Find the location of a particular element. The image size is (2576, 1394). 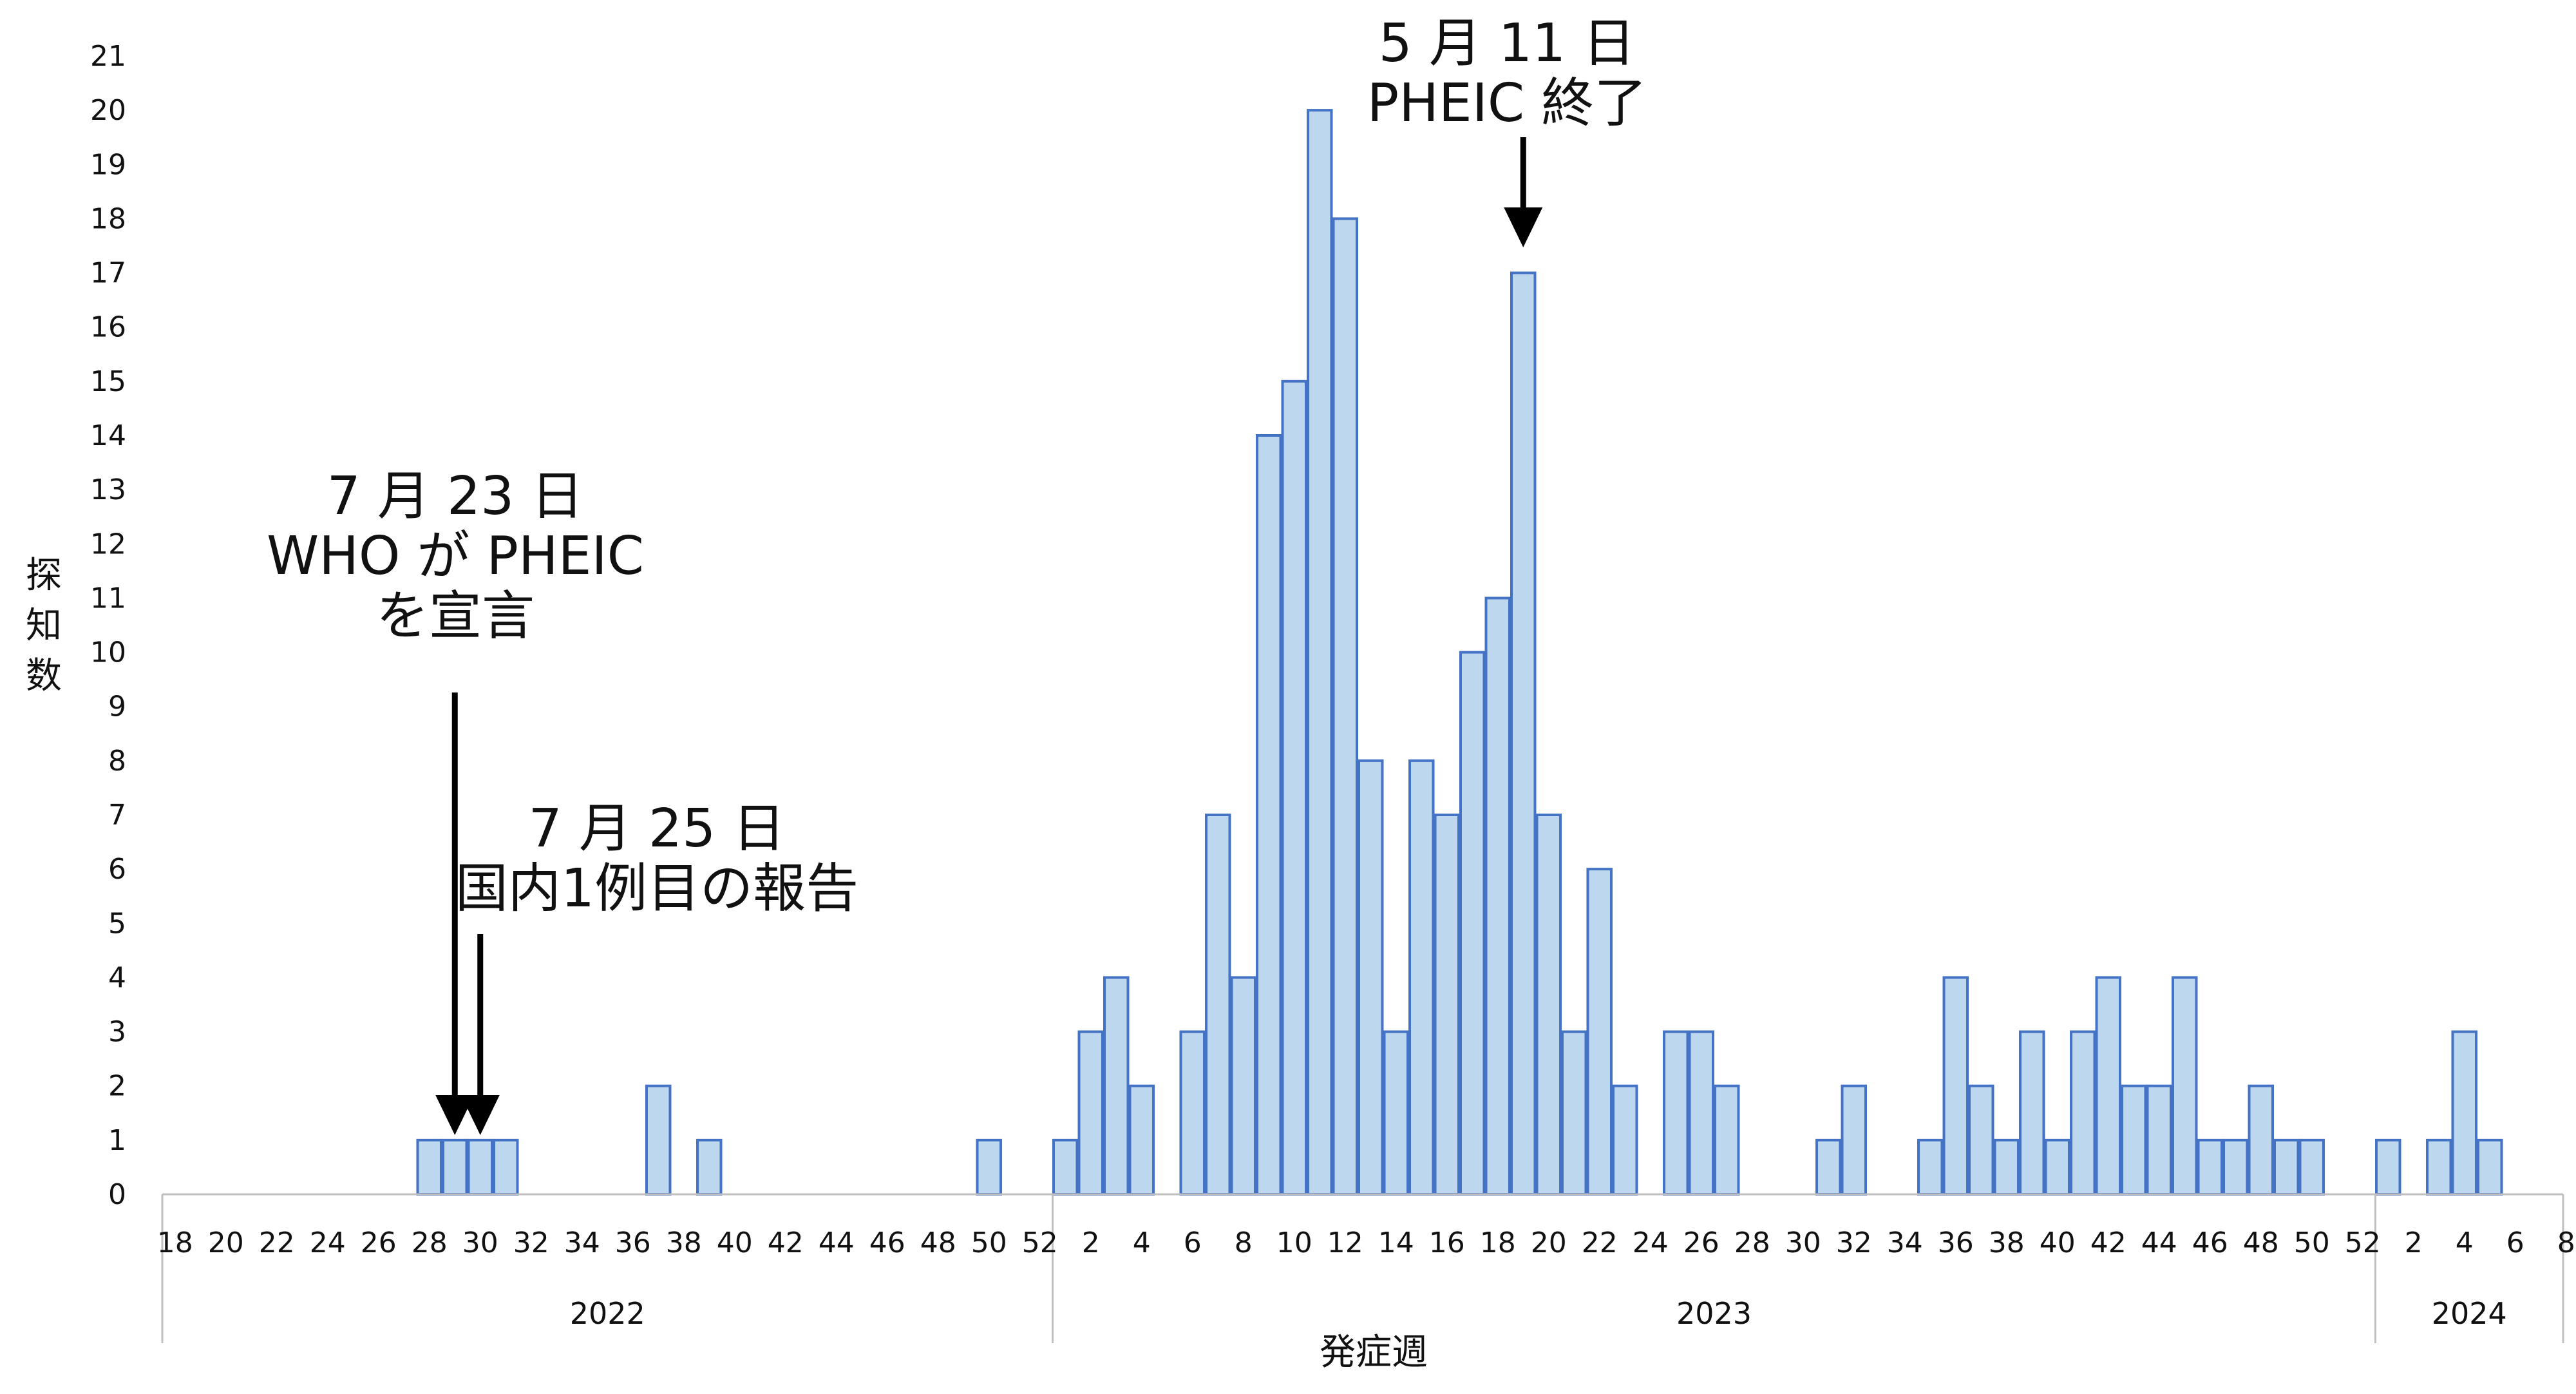

bar-2023-w14 is located at coordinates (1396, 1113).